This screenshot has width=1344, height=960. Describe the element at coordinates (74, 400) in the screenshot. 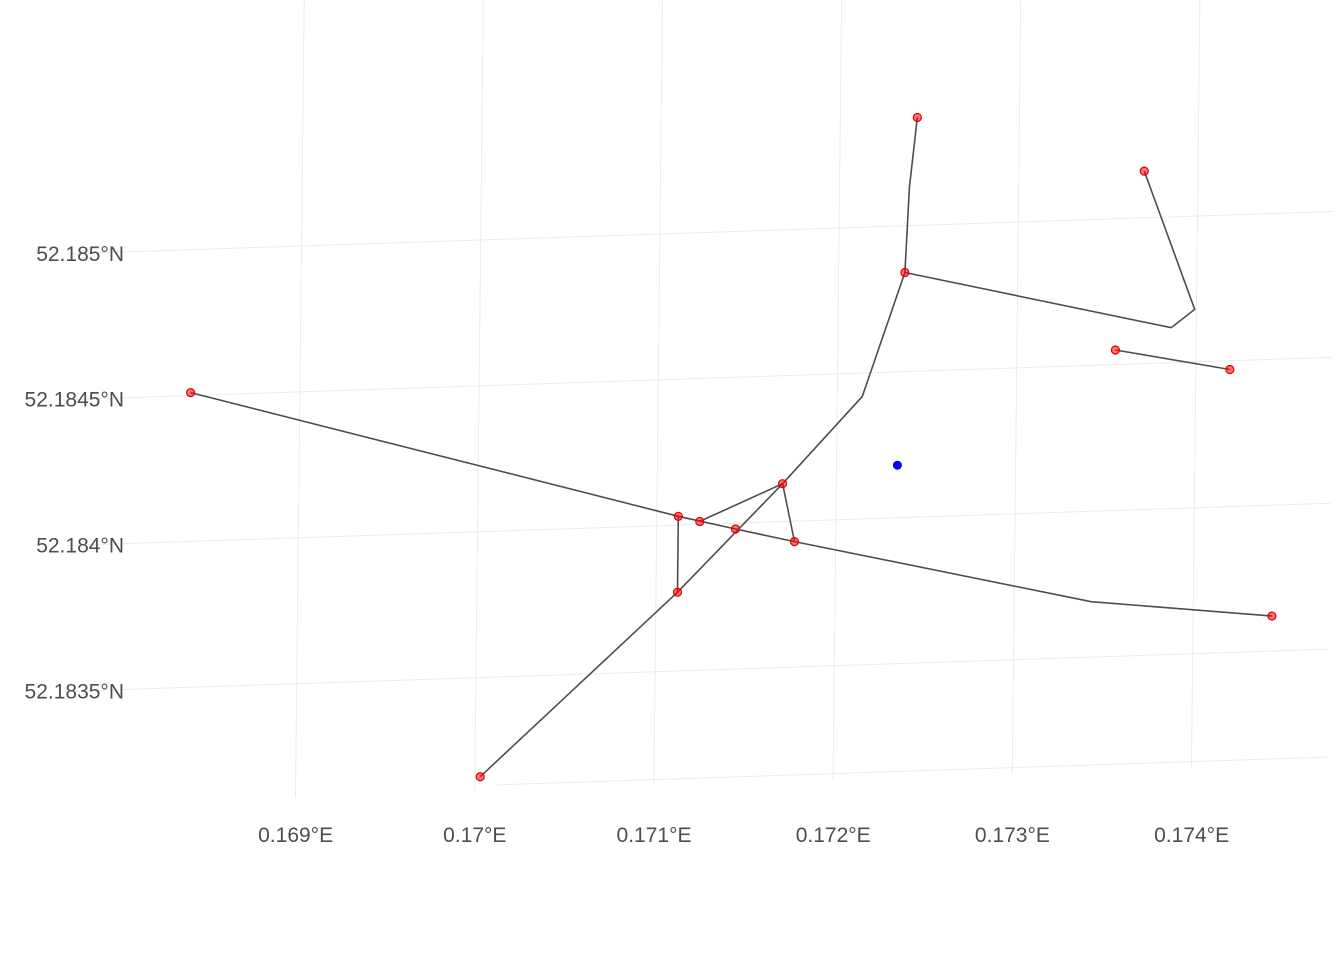

I see `y-tick-label: 52.1845°N` at that location.